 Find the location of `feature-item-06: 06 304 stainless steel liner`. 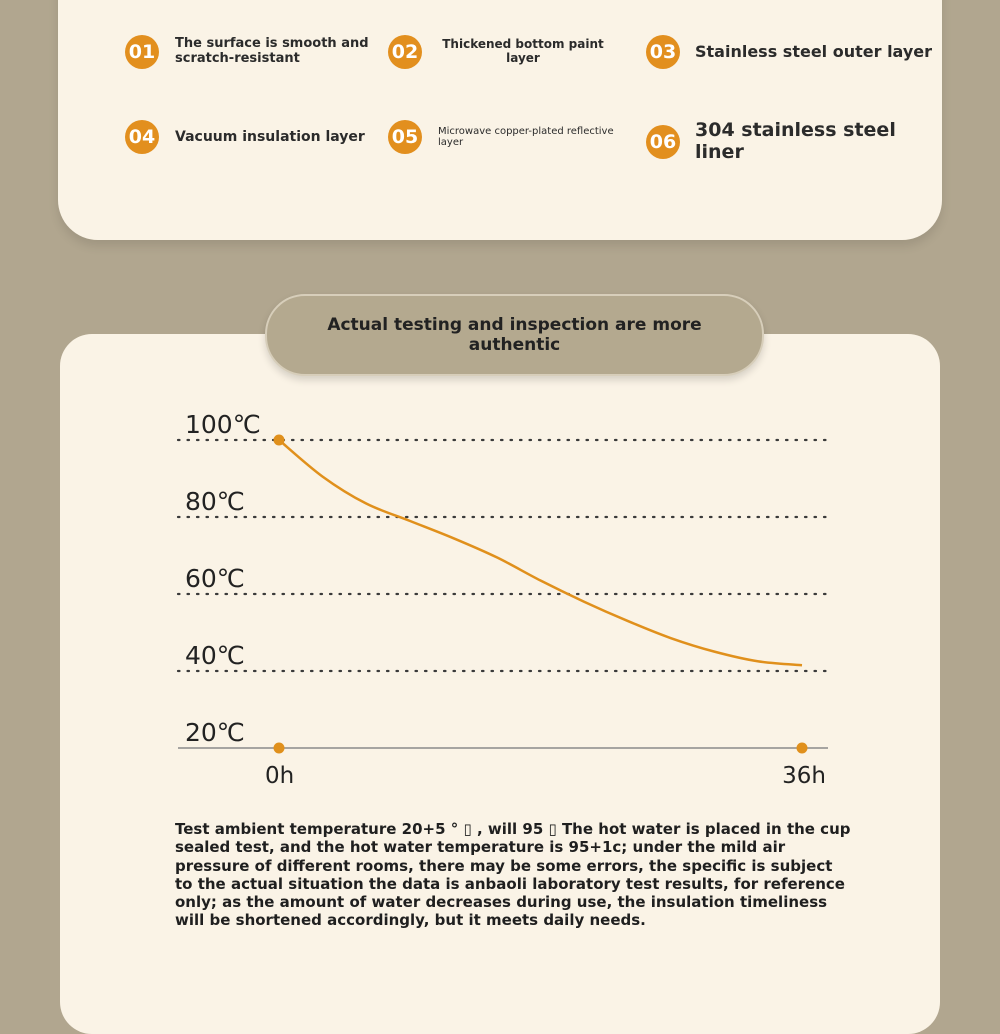

feature-item-06: 06 304 stainless steel liner is located at coordinates (795, 141).